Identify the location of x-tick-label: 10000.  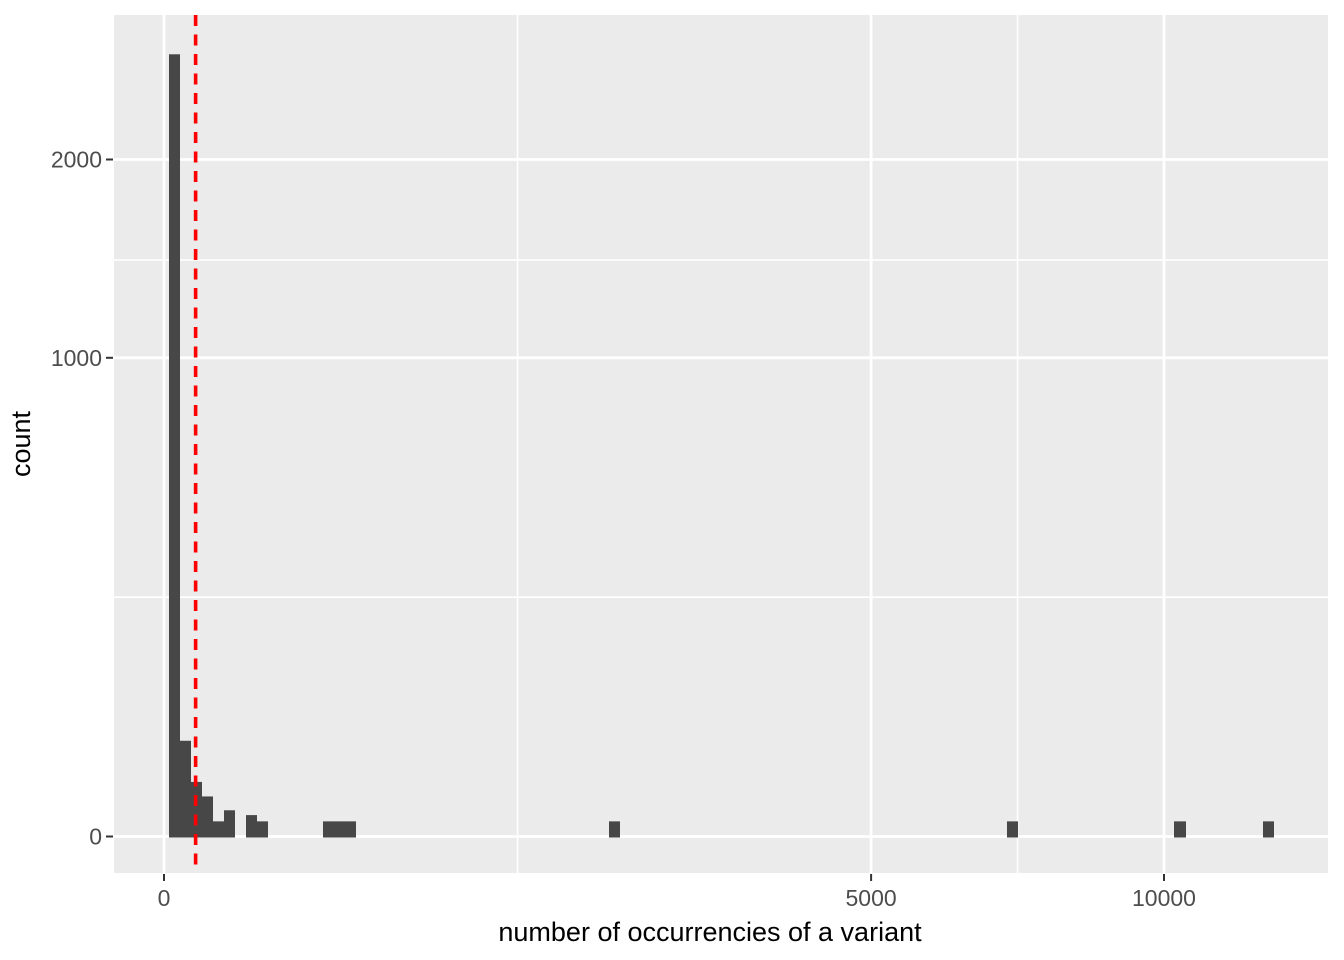
(1164, 898).